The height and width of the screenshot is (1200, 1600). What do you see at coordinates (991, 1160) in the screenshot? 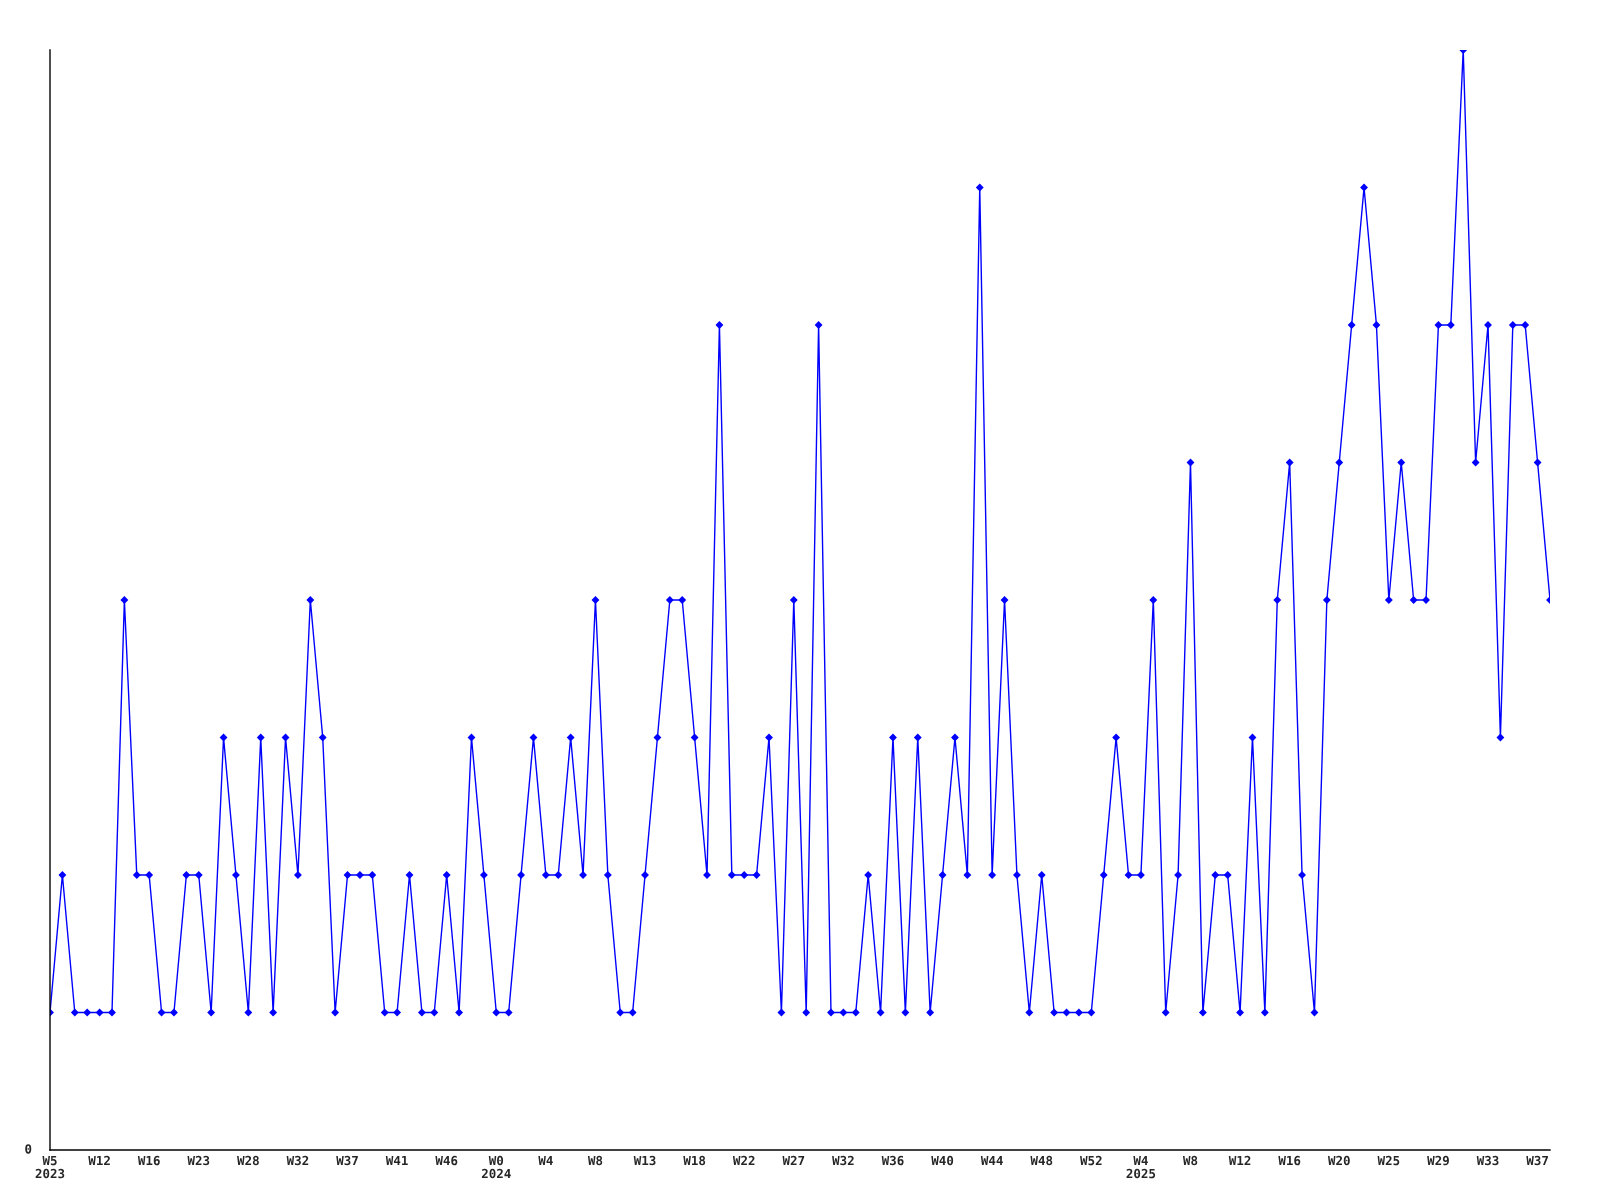
I see `x-tick-label: W44` at bounding box center [991, 1160].